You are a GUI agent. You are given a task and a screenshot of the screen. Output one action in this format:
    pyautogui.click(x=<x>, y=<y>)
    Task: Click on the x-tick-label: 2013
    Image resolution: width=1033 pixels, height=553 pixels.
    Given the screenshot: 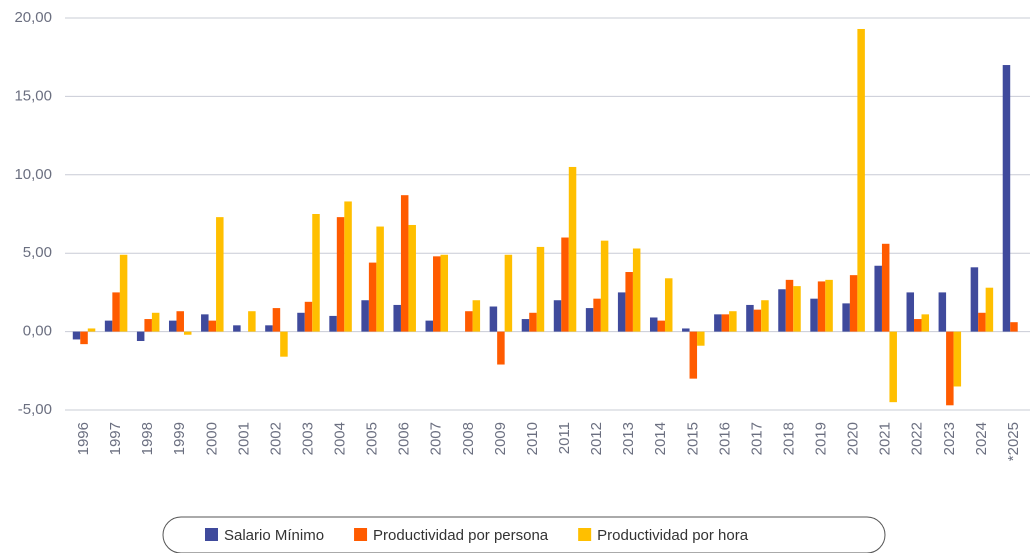 What is the action you would take?
    pyautogui.click(x=628, y=438)
    